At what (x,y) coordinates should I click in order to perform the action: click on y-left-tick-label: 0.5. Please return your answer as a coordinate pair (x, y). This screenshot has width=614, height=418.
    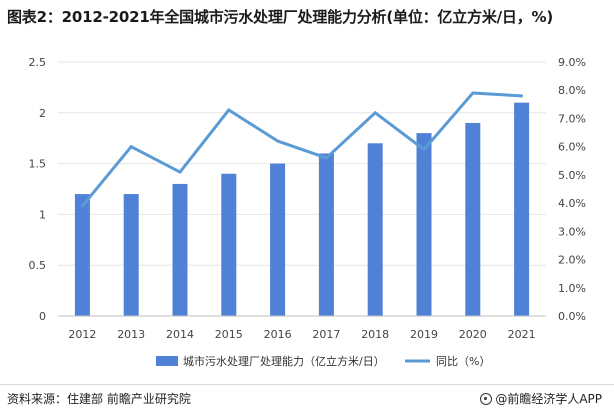
    Looking at the image, I should click on (38, 265).